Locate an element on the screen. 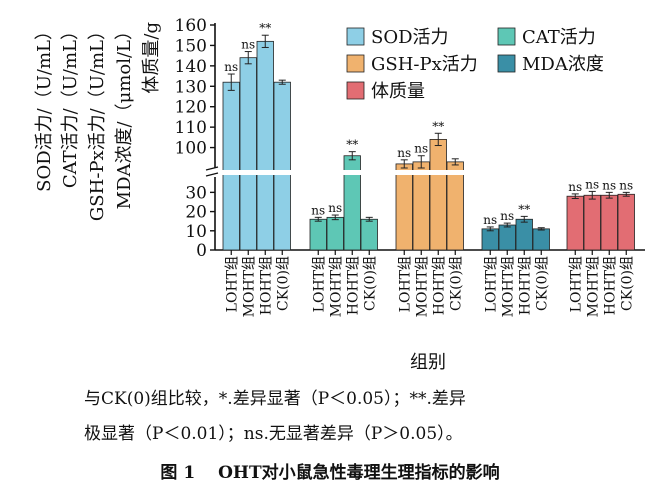 The image size is (660, 493). y-tick-label: 100 is located at coordinates (191, 149).